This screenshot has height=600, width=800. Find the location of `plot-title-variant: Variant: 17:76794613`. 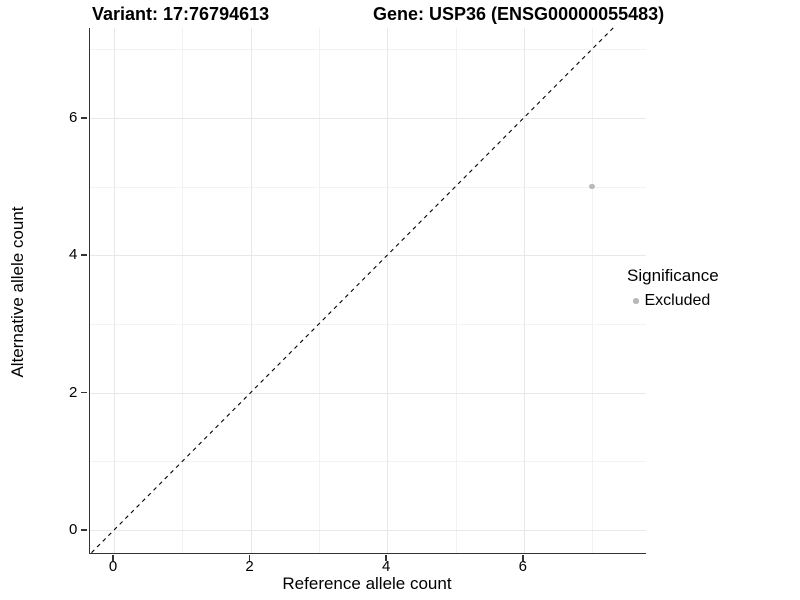

plot-title-variant: Variant: 17:76794613 is located at coordinates (181, 14).